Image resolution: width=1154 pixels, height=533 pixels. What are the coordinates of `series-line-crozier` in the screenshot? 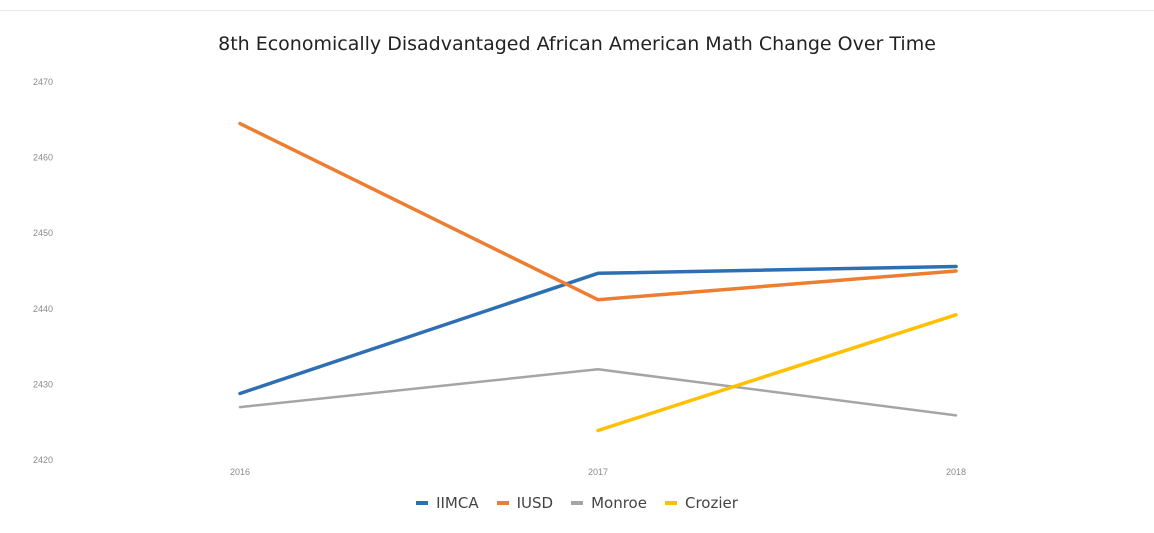 It's located at (777, 373).